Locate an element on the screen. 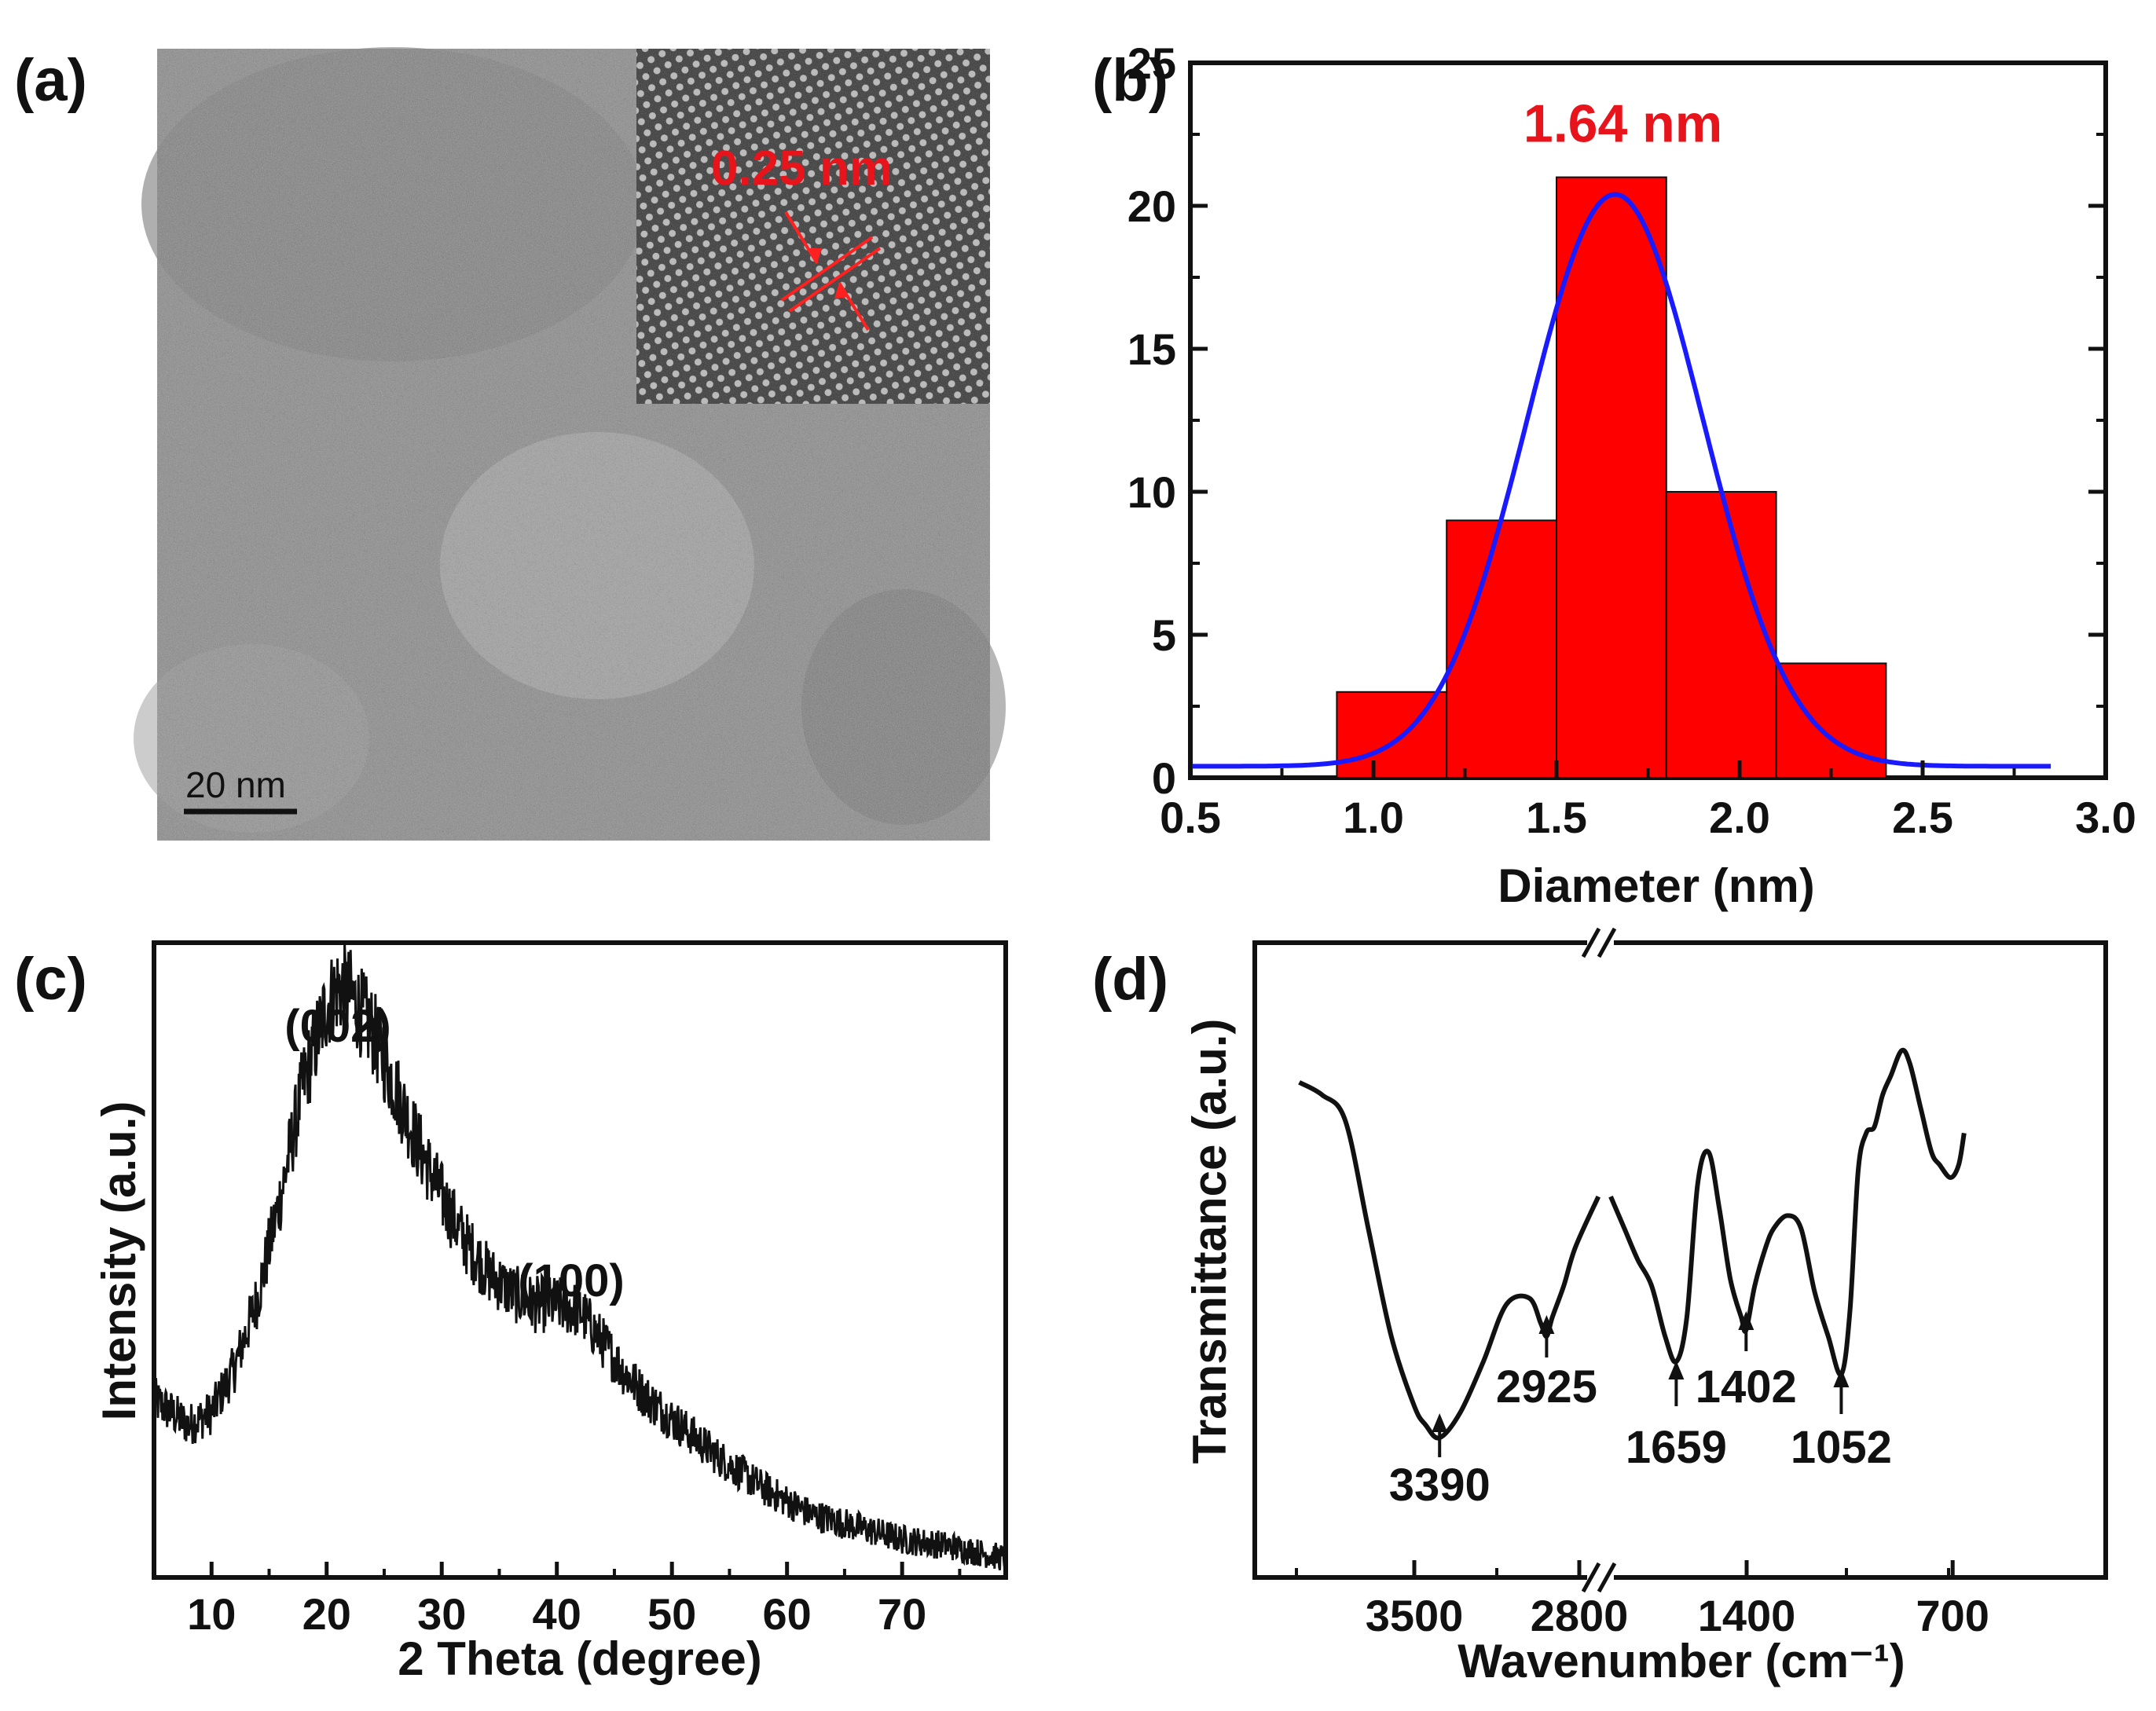 This screenshot has width=2156, height=1711. y-tick-label-b: 25 is located at coordinates (1152, 63).